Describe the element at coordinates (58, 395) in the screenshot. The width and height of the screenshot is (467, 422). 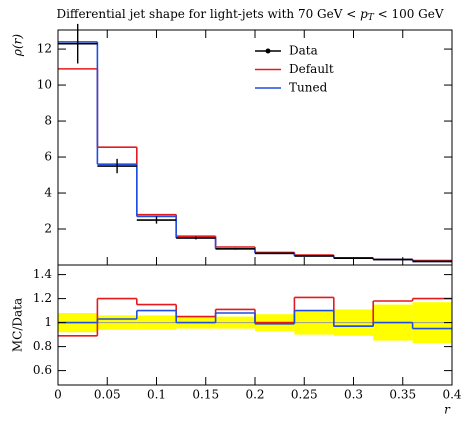
I see `x-tick-label: 0` at that location.